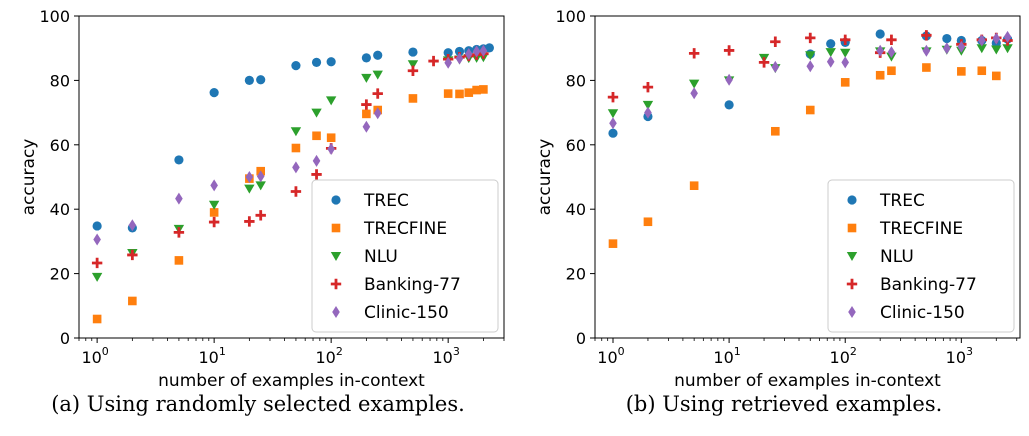 Image resolution: width=1029 pixels, height=436 pixels. I want to click on legend-label: TRECFINE, so click(921, 229).